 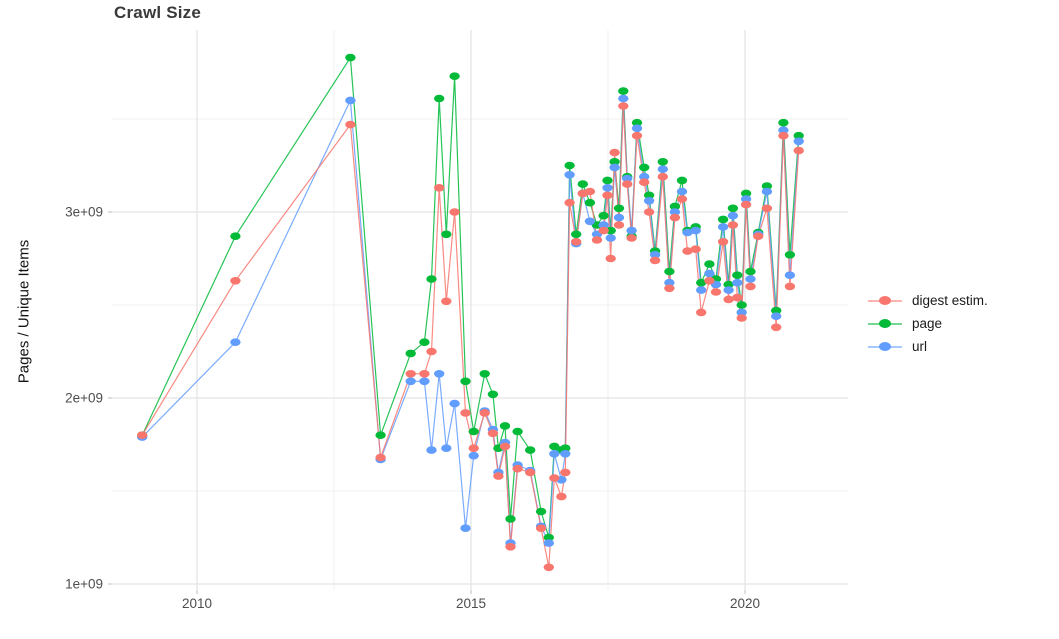 I want to click on legend-label-page: page, so click(x=927, y=323).